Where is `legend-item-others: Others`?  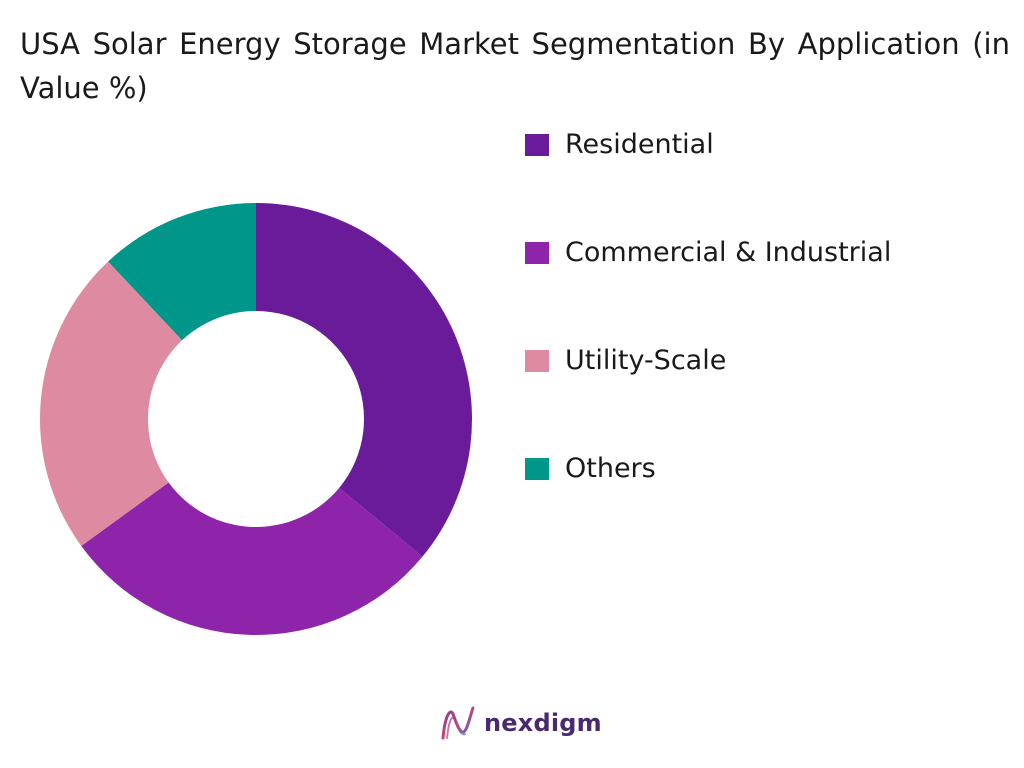
legend-item-others: Others is located at coordinates (590, 469).